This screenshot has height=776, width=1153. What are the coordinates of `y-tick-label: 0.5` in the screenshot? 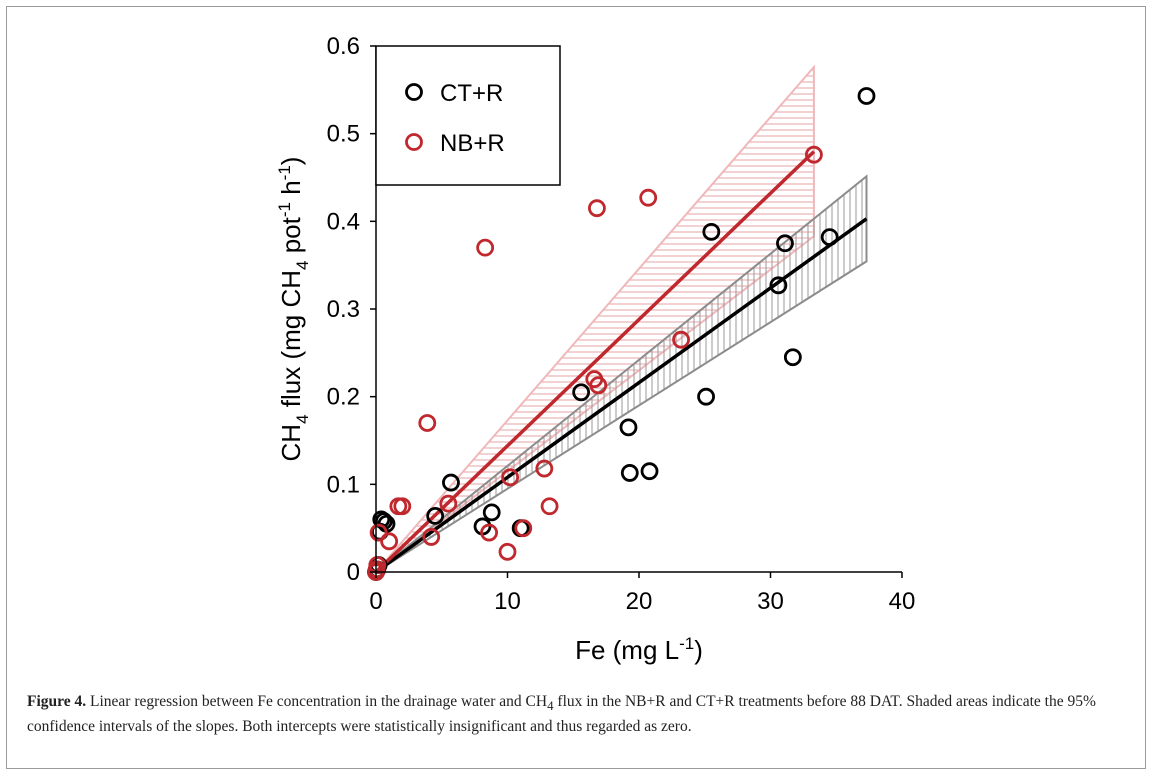 It's located at (343, 134).